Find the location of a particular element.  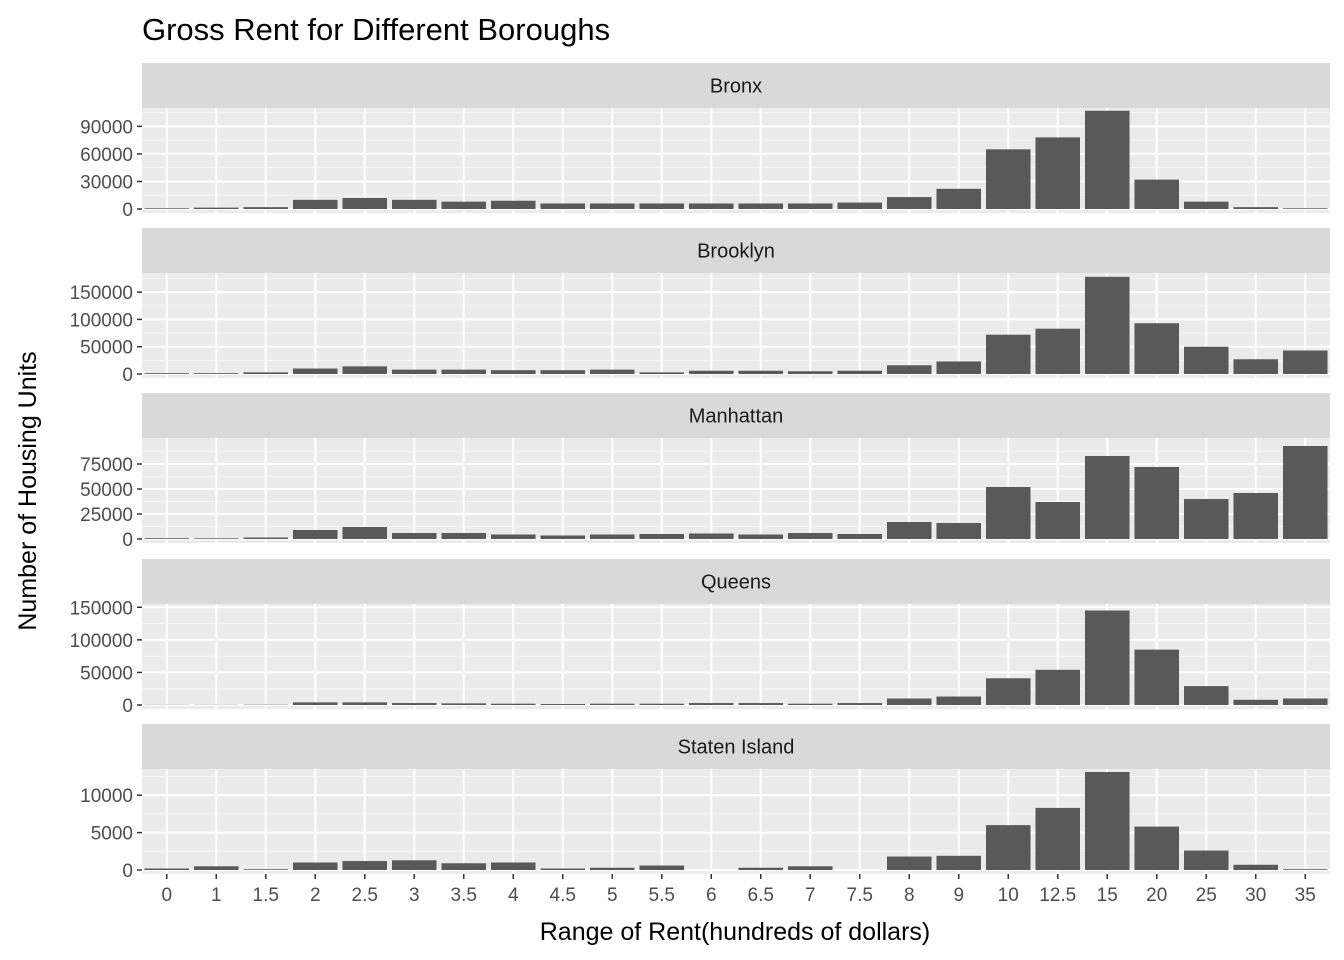

x-tick-label: 7 is located at coordinates (810, 895).